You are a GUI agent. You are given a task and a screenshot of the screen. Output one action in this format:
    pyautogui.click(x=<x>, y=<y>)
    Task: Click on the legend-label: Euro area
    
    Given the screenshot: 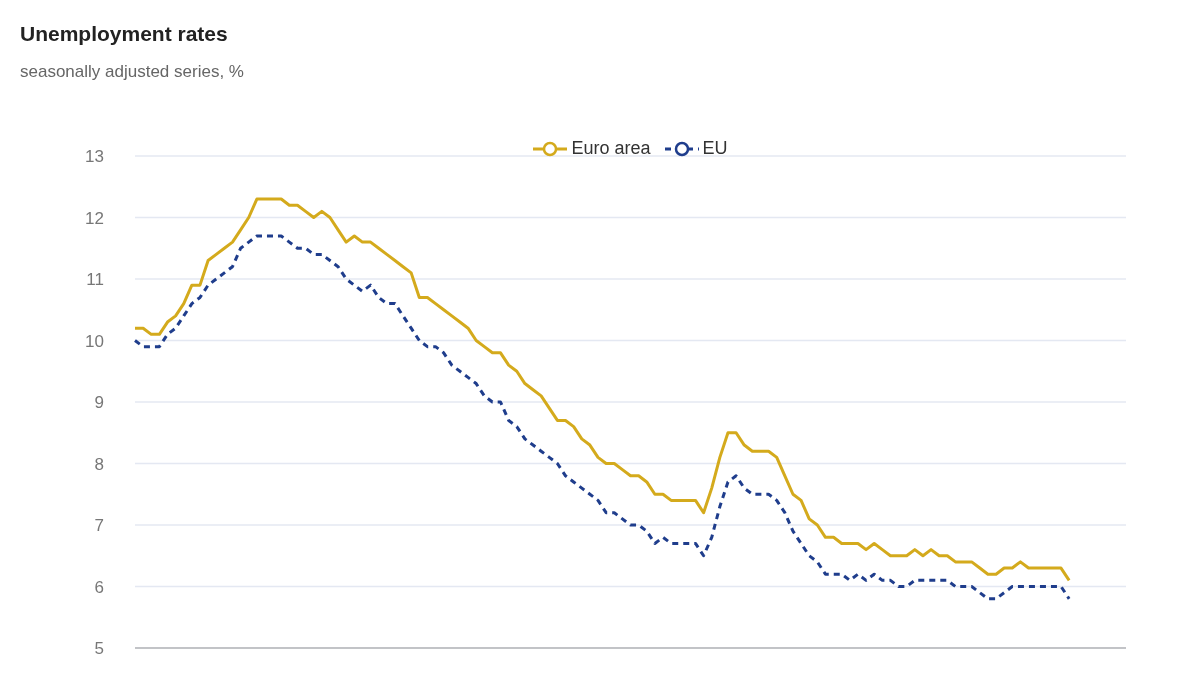 What is the action you would take?
    pyautogui.click(x=611, y=148)
    